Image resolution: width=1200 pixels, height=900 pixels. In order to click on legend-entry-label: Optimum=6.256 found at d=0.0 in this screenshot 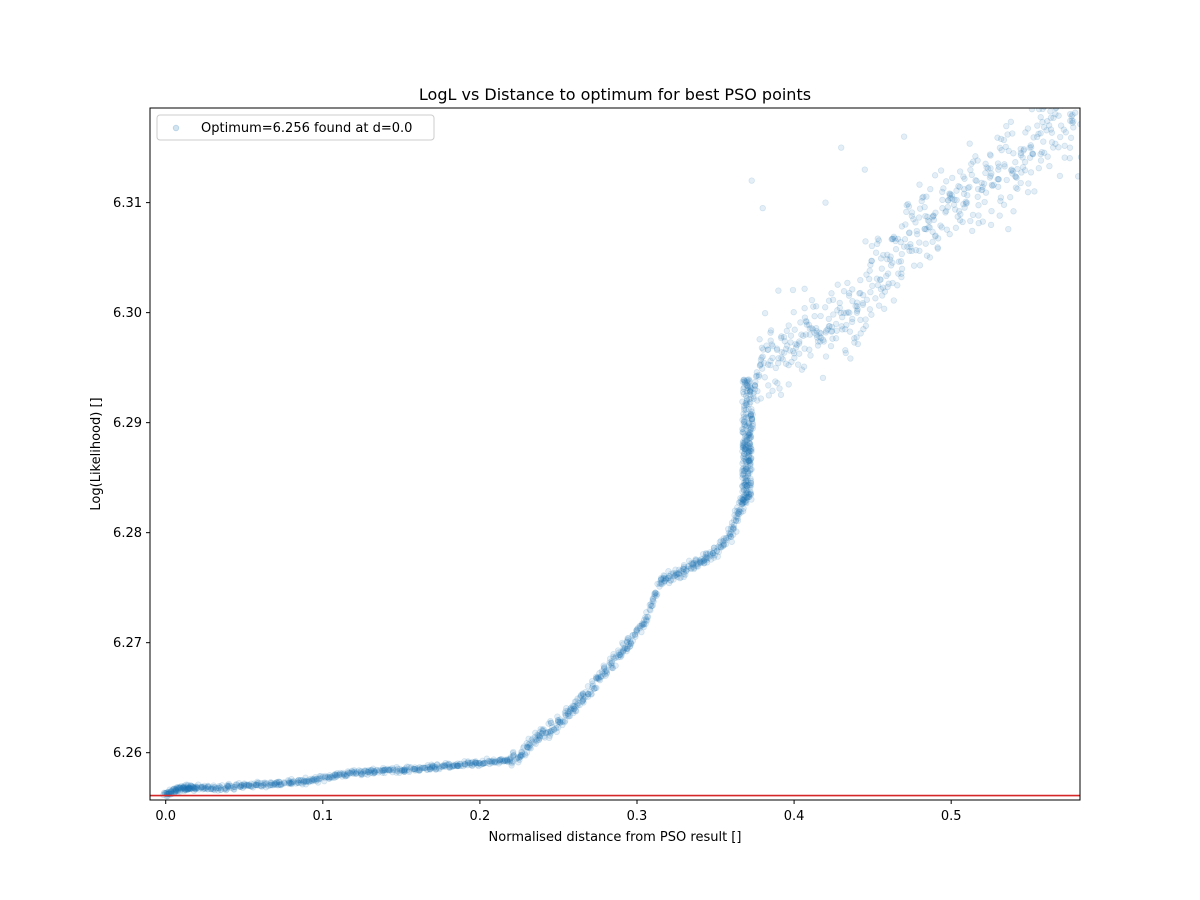, I will do `click(306, 128)`.